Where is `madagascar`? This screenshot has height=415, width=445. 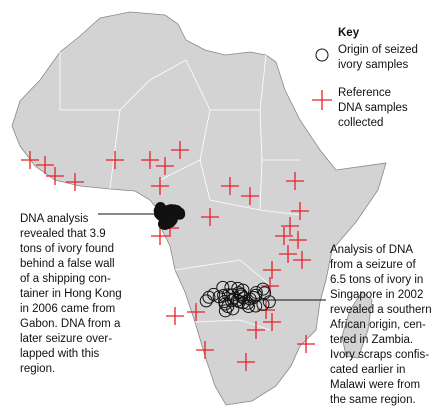
madagascar is located at coordinates (357, 325).